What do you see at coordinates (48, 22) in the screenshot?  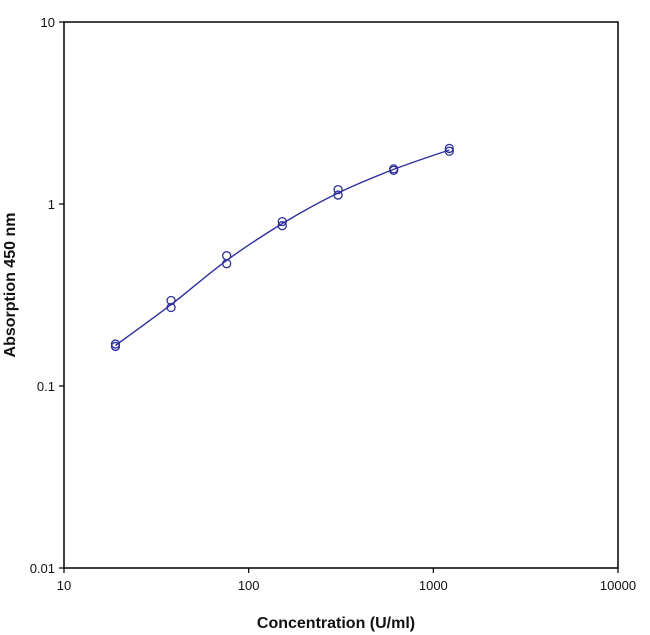 I see `y-tick-label: 10` at bounding box center [48, 22].